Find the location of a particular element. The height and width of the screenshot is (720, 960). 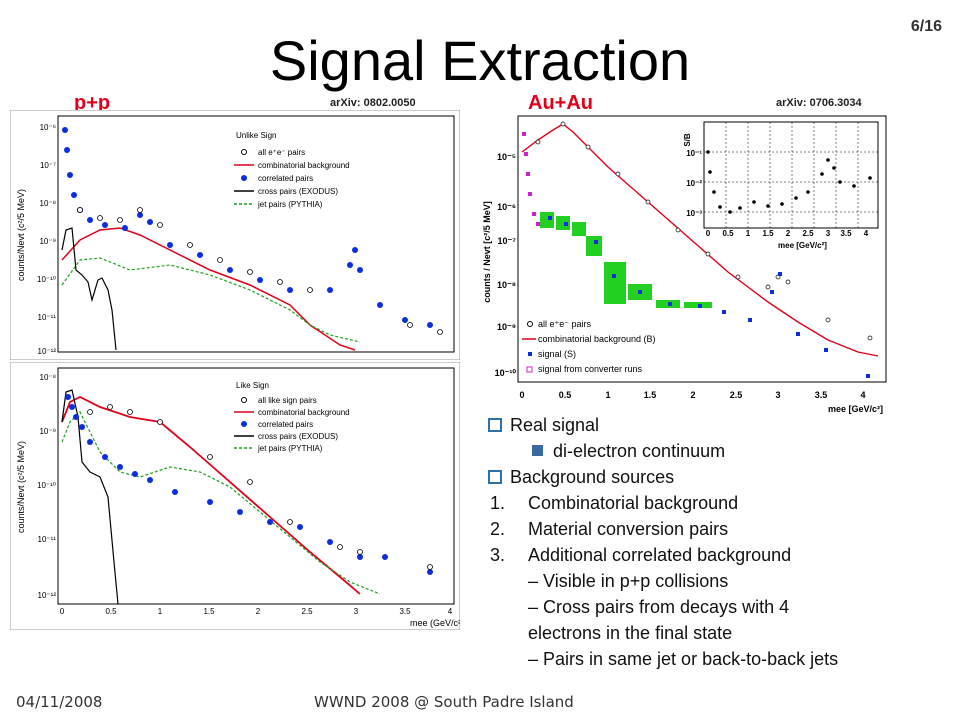

pp-top-corr-points is located at coordinates (247, 227).